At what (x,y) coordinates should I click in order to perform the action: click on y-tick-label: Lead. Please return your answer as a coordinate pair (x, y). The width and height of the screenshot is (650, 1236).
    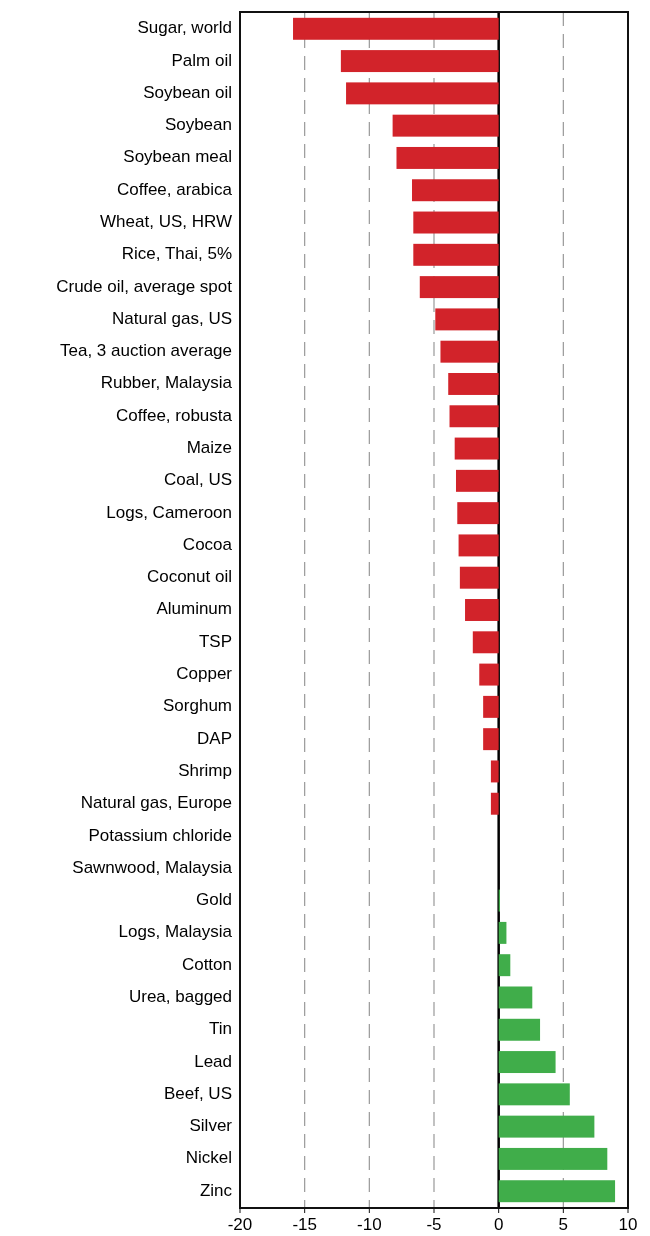
    Looking at the image, I should click on (213, 1061).